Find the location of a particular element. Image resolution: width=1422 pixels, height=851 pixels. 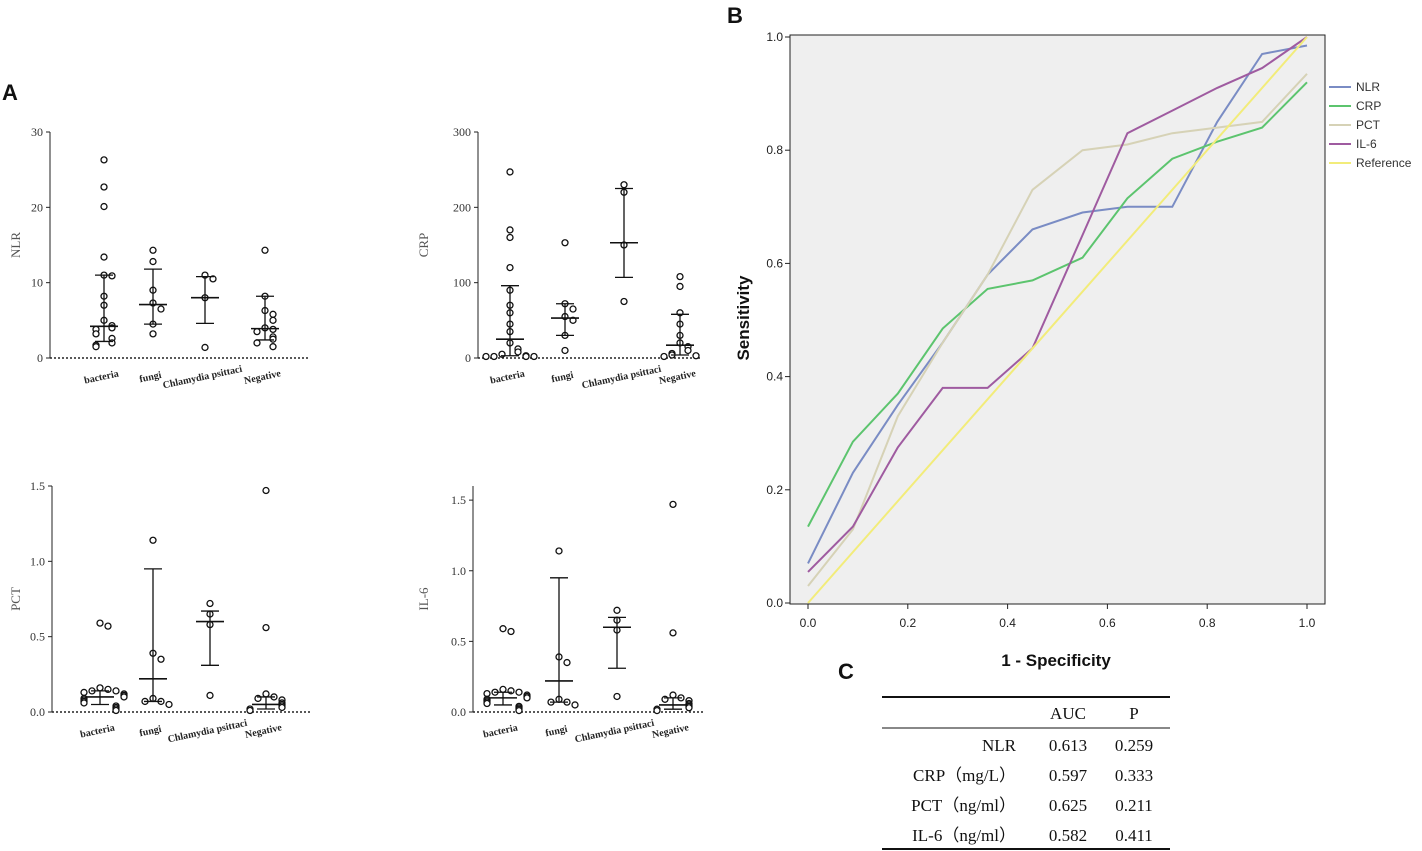

y-axis-label: PCT is located at coordinates (15, 599).